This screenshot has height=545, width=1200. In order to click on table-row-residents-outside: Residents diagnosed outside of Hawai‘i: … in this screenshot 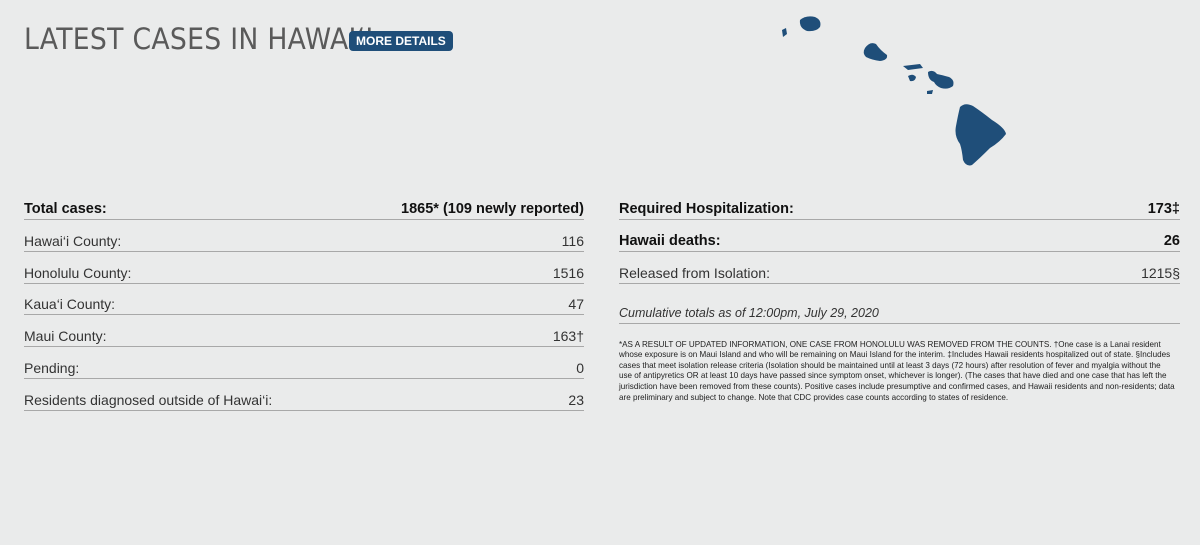, I will do `click(304, 395)`.